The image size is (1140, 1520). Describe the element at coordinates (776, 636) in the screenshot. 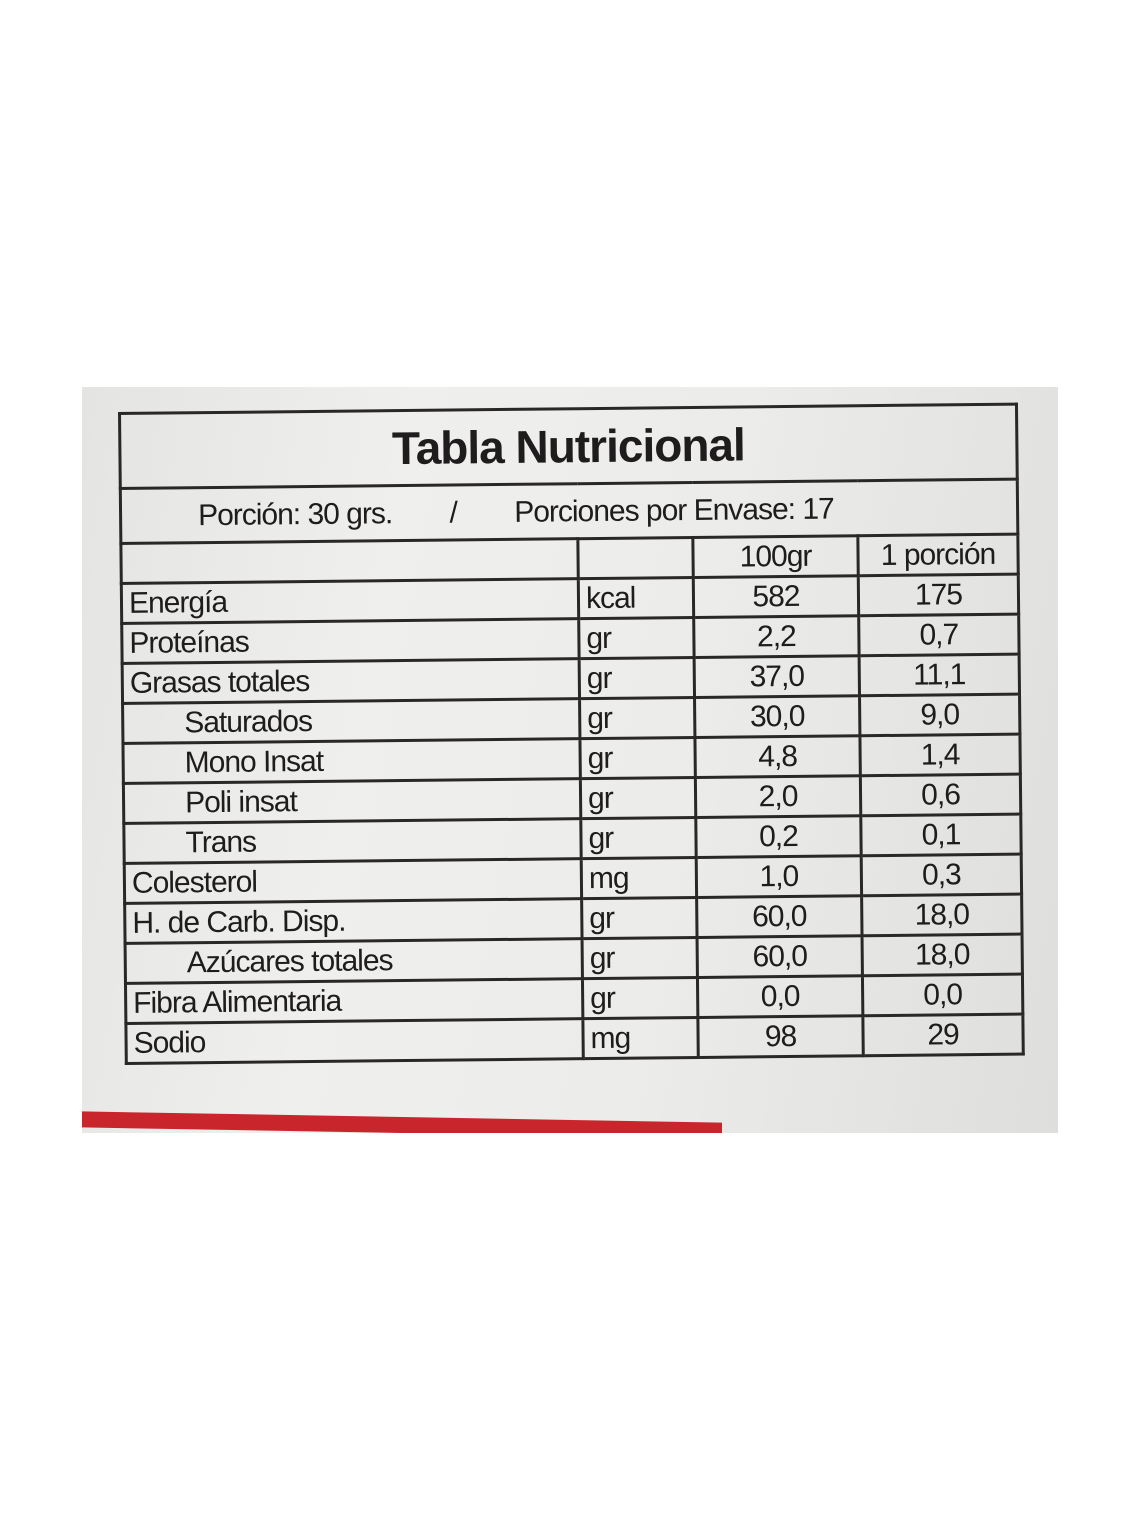

I see `value-per100: 2,2` at that location.